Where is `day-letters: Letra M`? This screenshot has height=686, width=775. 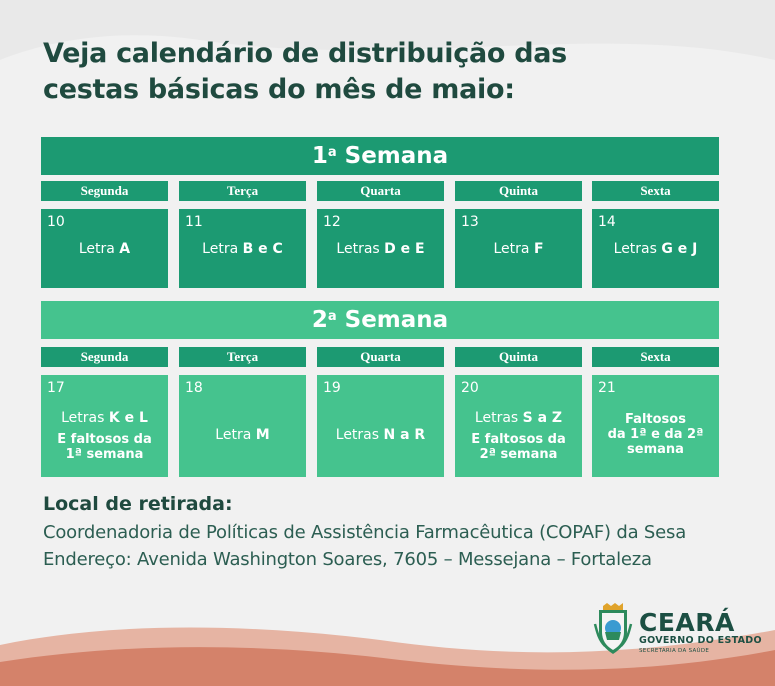
day-letters: Letra M is located at coordinates (242, 435).